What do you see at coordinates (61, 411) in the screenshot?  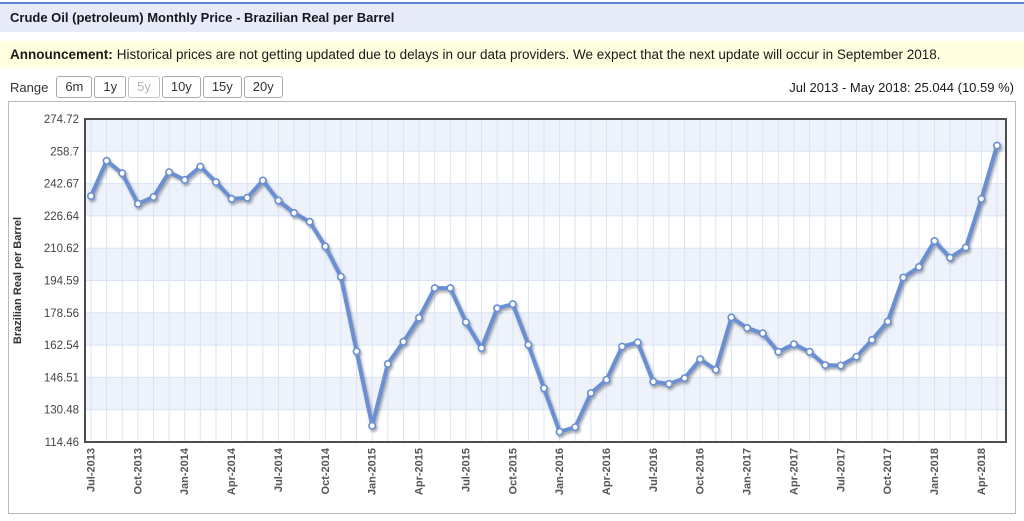 I see `y-tick-label: 130.48` at bounding box center [61, 411].